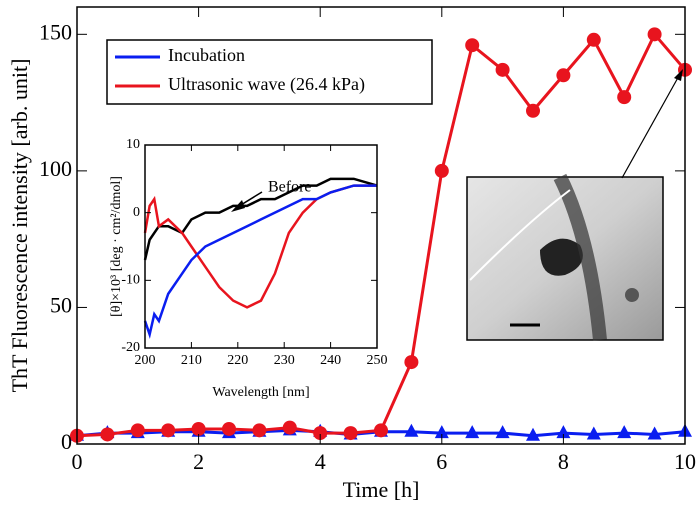 The width and height of the screenshot is (700, 515). I want to click on x-tick-label: 6, so click(441, 461).